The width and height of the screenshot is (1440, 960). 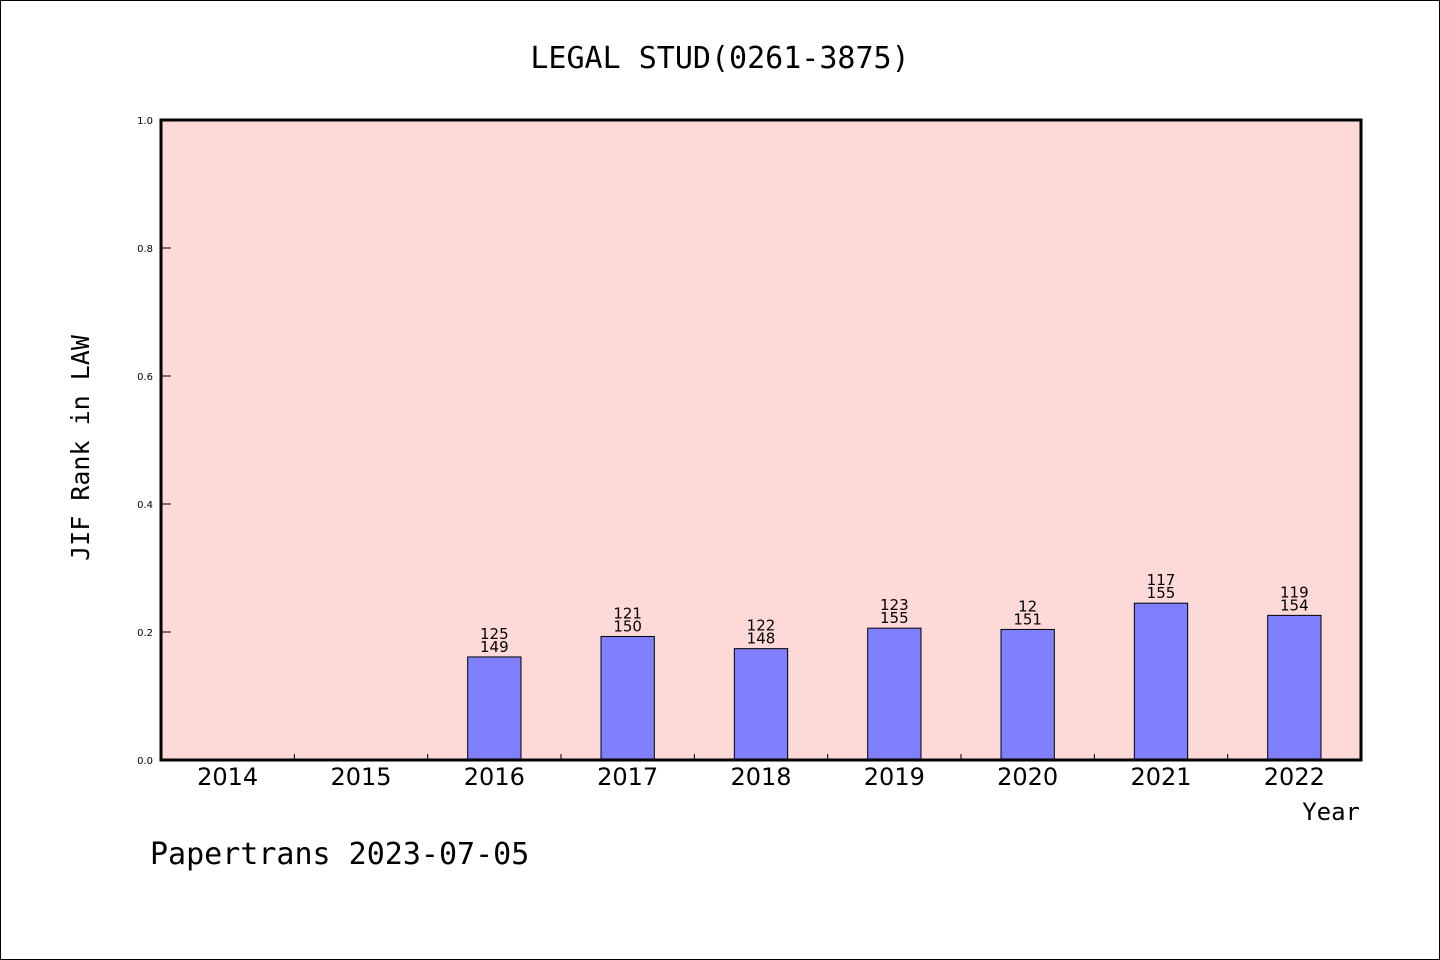 What do you see at coordinates (1294, 592) in the screenshot?
I see `bar-label-rank: 119` at bounding box center [1294, 592].